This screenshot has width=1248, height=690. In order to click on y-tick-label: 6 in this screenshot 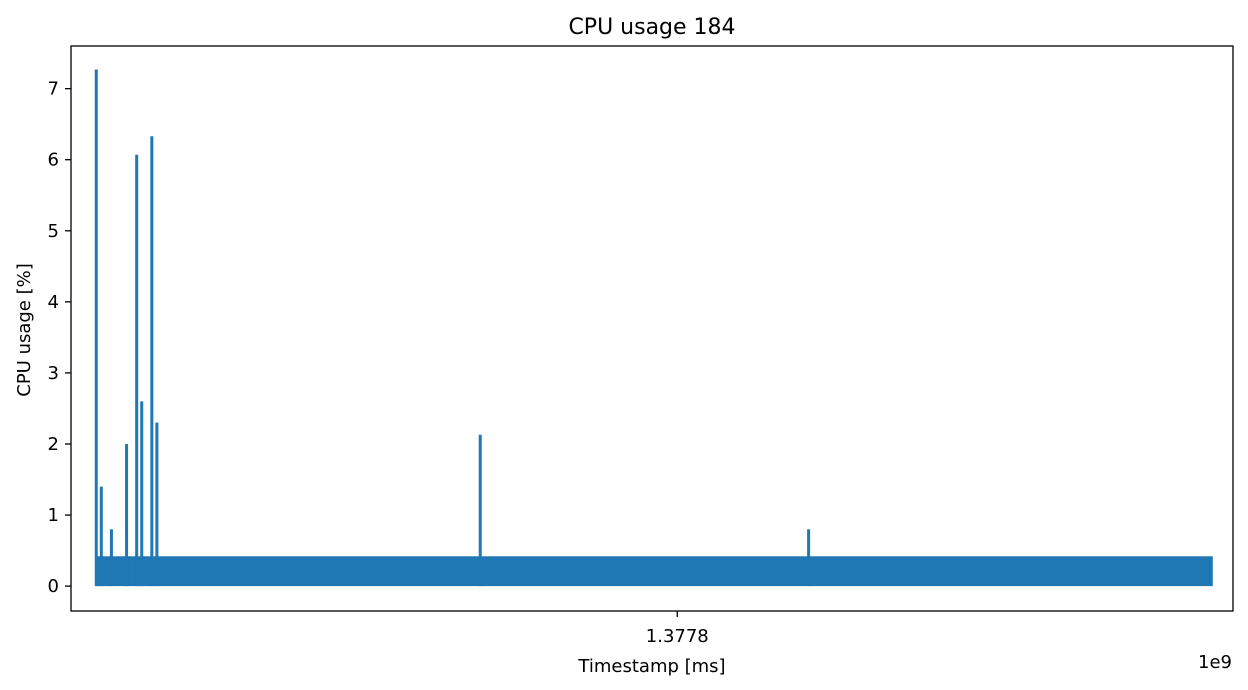, I will do `click(53, 160)`.